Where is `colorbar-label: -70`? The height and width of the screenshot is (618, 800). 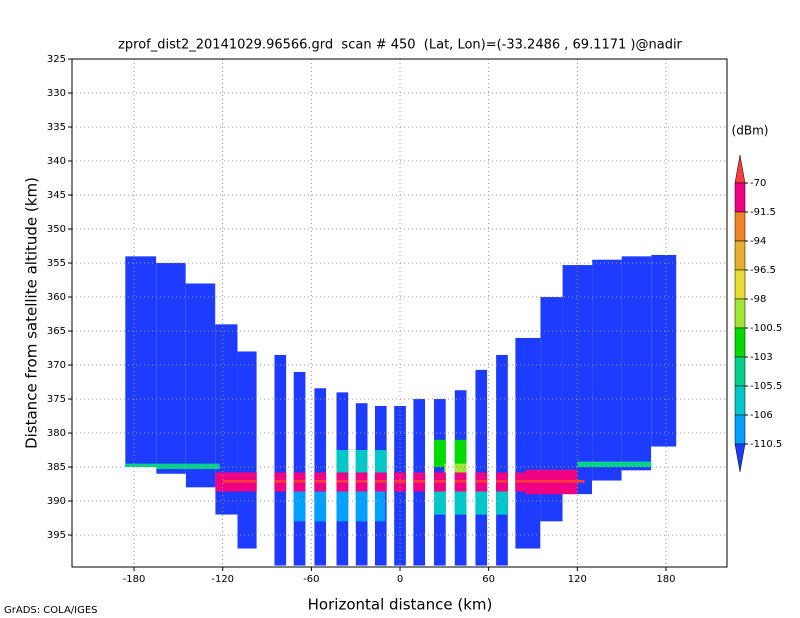
colorbar-label: -70 is located at coordinates (758, 183).